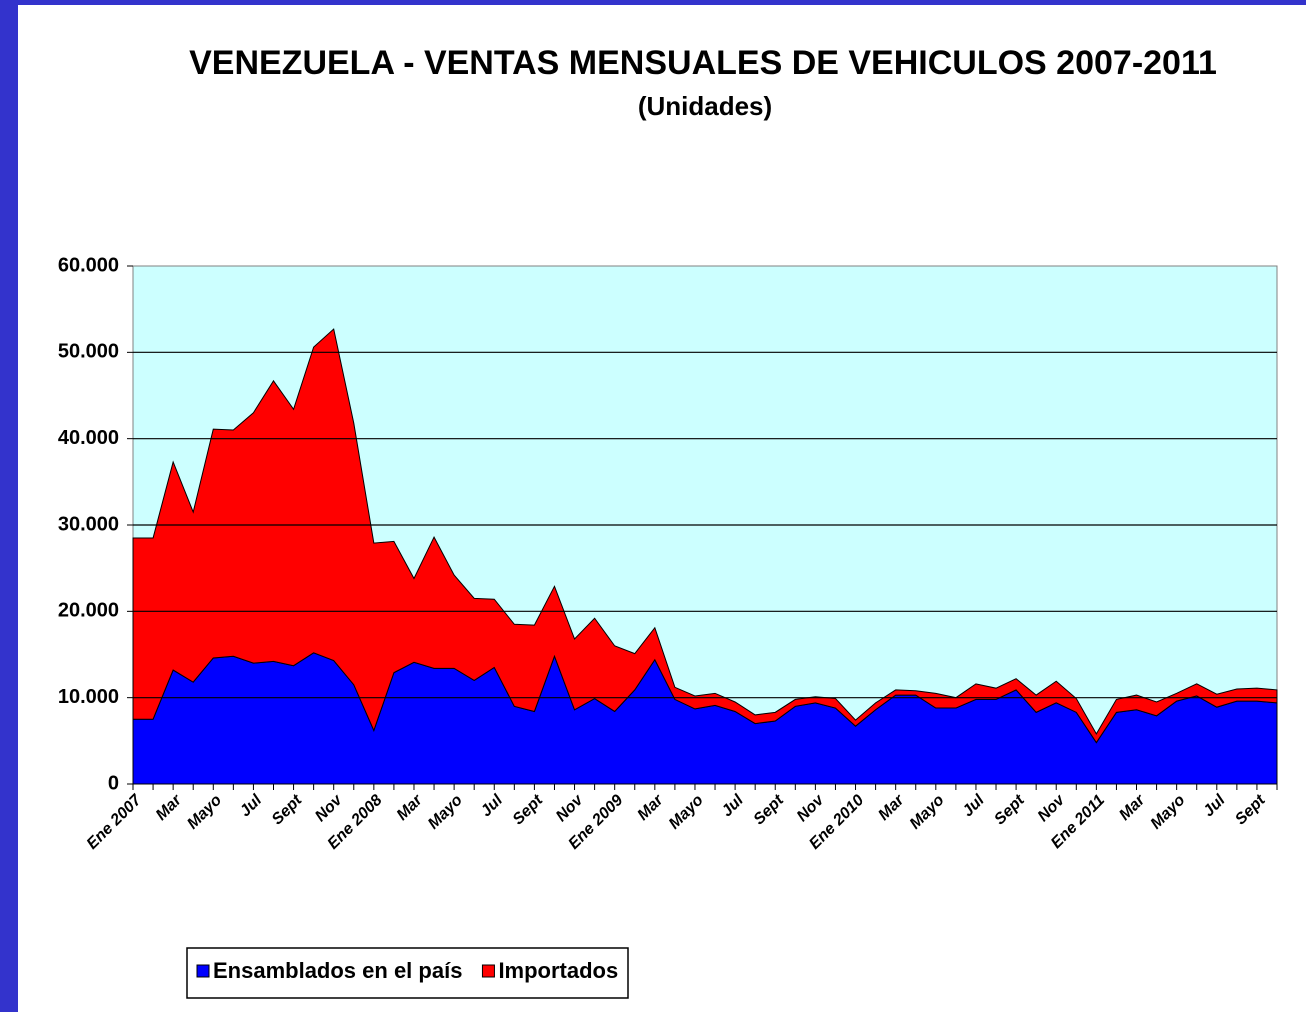 The image size is (1306, 1012). What do you see at coordinates (88, 438) in the screenshot?
I see `y-tick-label: 40.000` at bounding box center [88, 438].